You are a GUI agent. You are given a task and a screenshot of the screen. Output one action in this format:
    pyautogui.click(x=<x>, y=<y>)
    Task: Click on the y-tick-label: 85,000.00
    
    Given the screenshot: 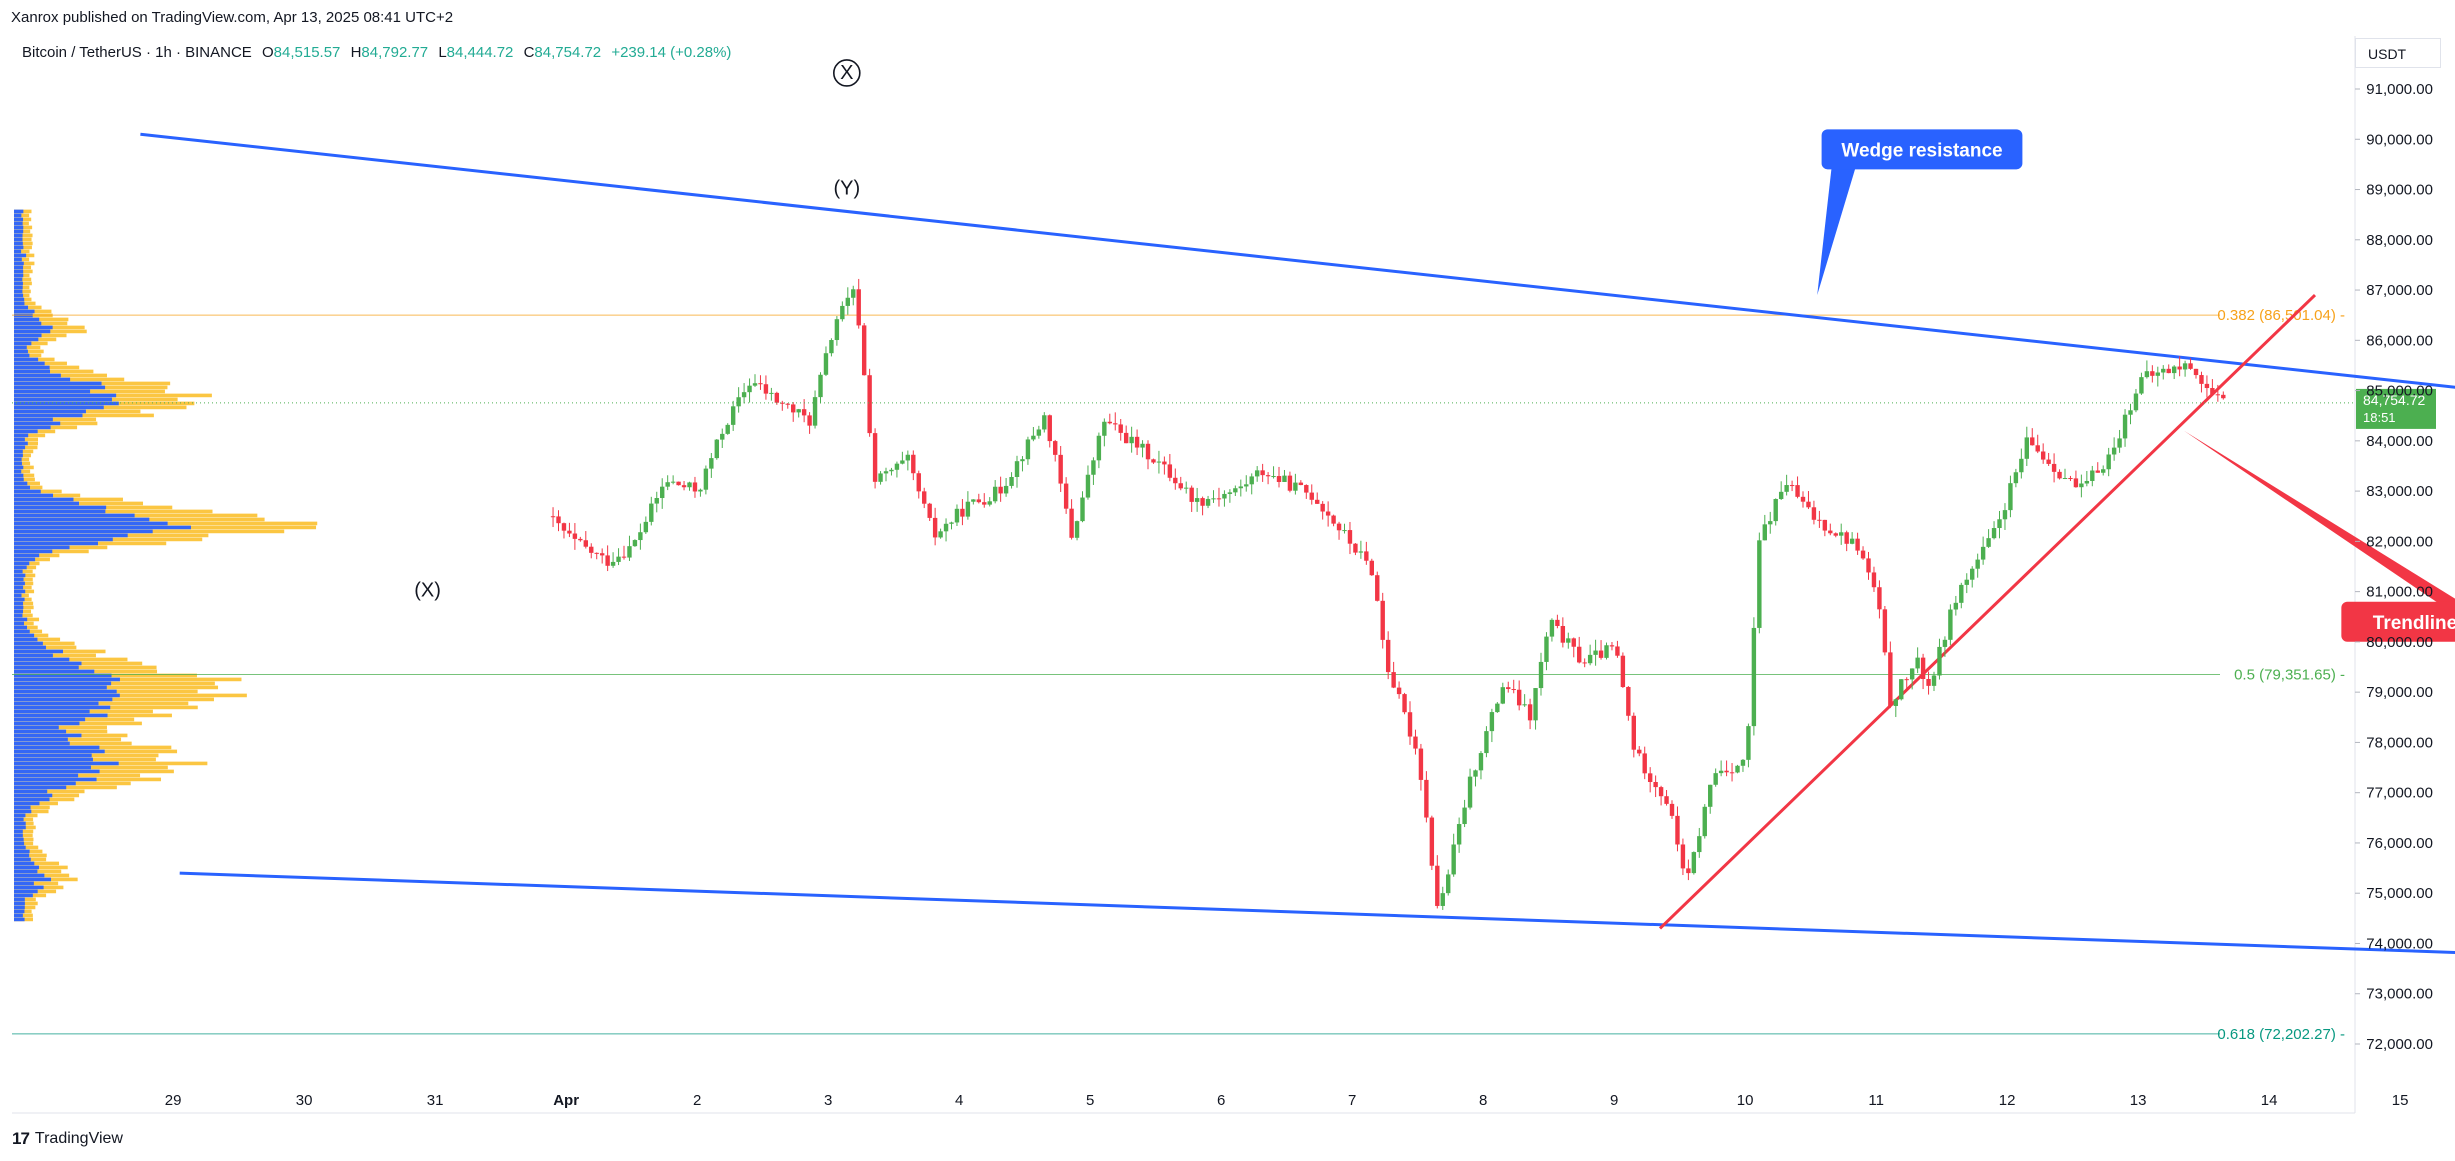 What is the action you would take?
    pyautogui.click(x=2399, y=391)
    